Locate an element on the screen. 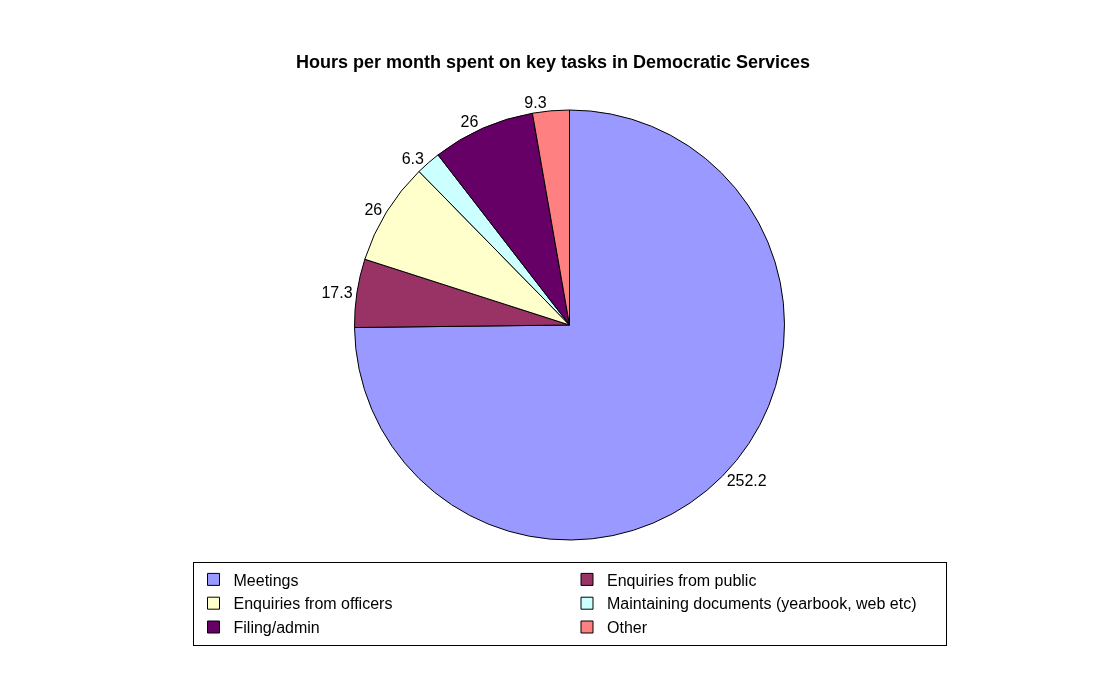 The width and height of the screenshot is (1106, 690). chart-title: Hours per month spent on key tasks in Democratic Services is located at coordinates (553, 61).